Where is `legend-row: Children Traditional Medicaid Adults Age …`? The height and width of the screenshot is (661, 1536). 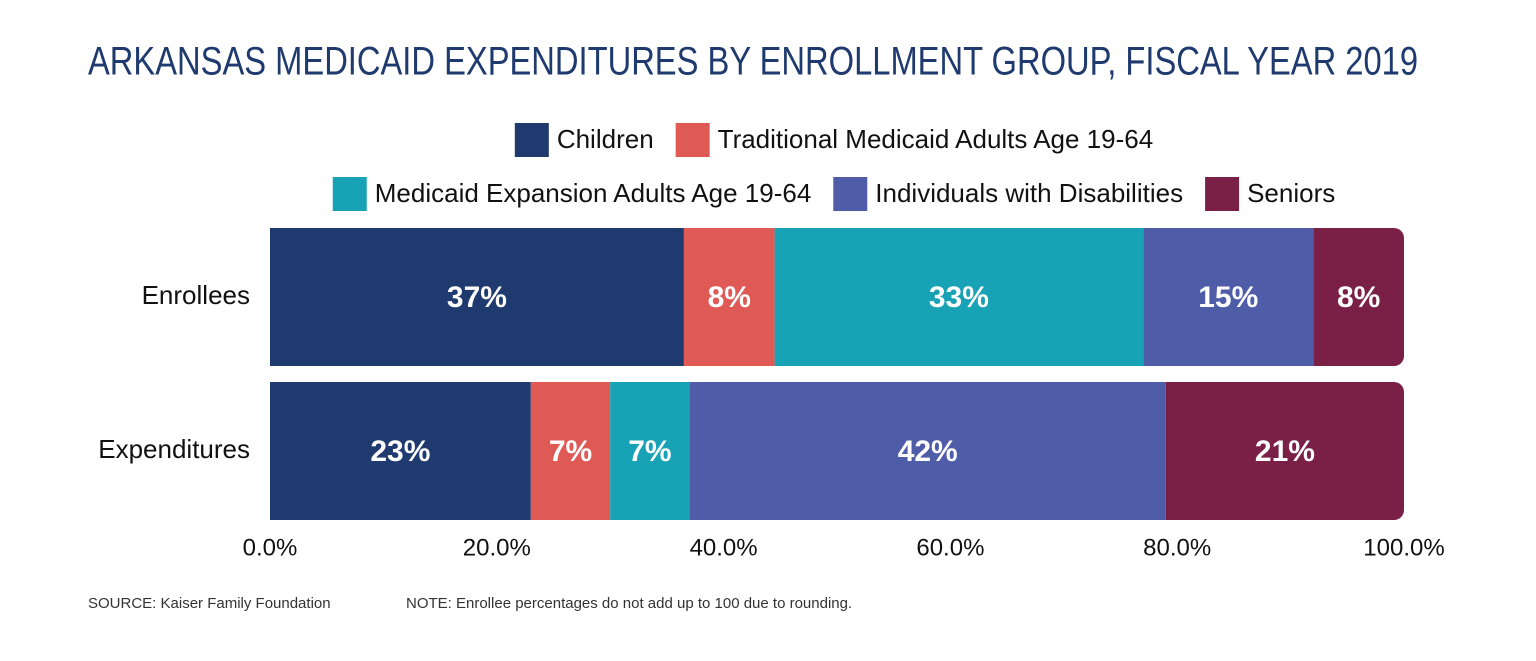
legend-row: Children Traditional Medicaid Adults Age … is located at coordinates (834, 140).